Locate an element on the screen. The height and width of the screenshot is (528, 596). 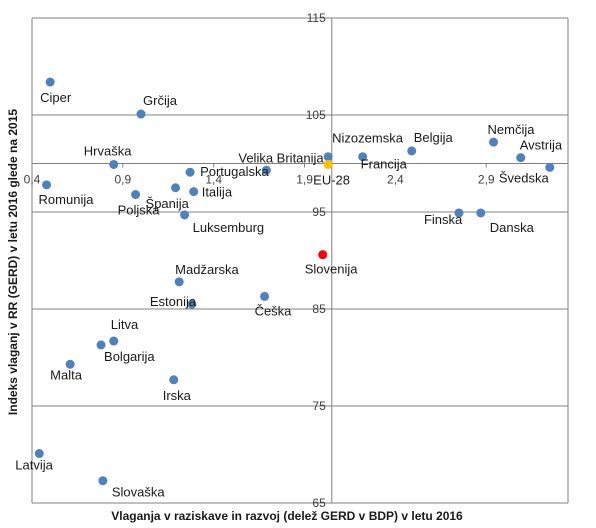
point-finska is located at coordinates (459, 213).